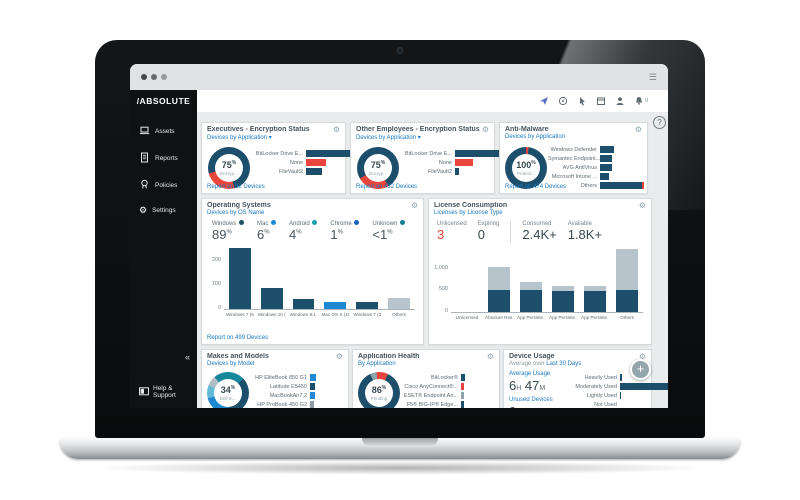  What do you see at coordinates (641, 101) in the screenshot?
I see `bell-icon: 0` at bounding box center [641, 101].